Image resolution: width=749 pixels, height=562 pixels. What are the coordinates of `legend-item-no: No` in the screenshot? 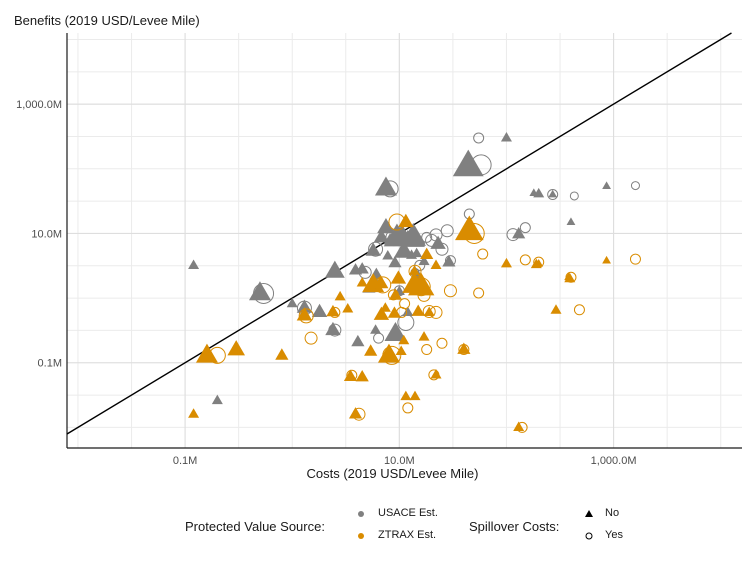 It's located at (612, 513).